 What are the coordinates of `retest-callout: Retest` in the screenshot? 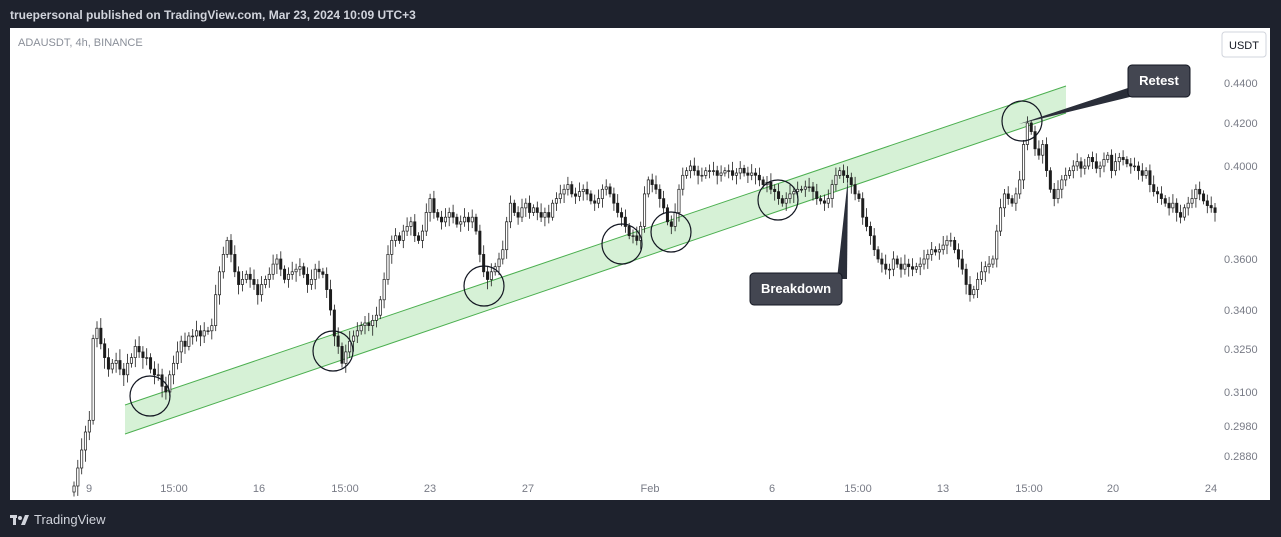 It's located at (1105, 94).